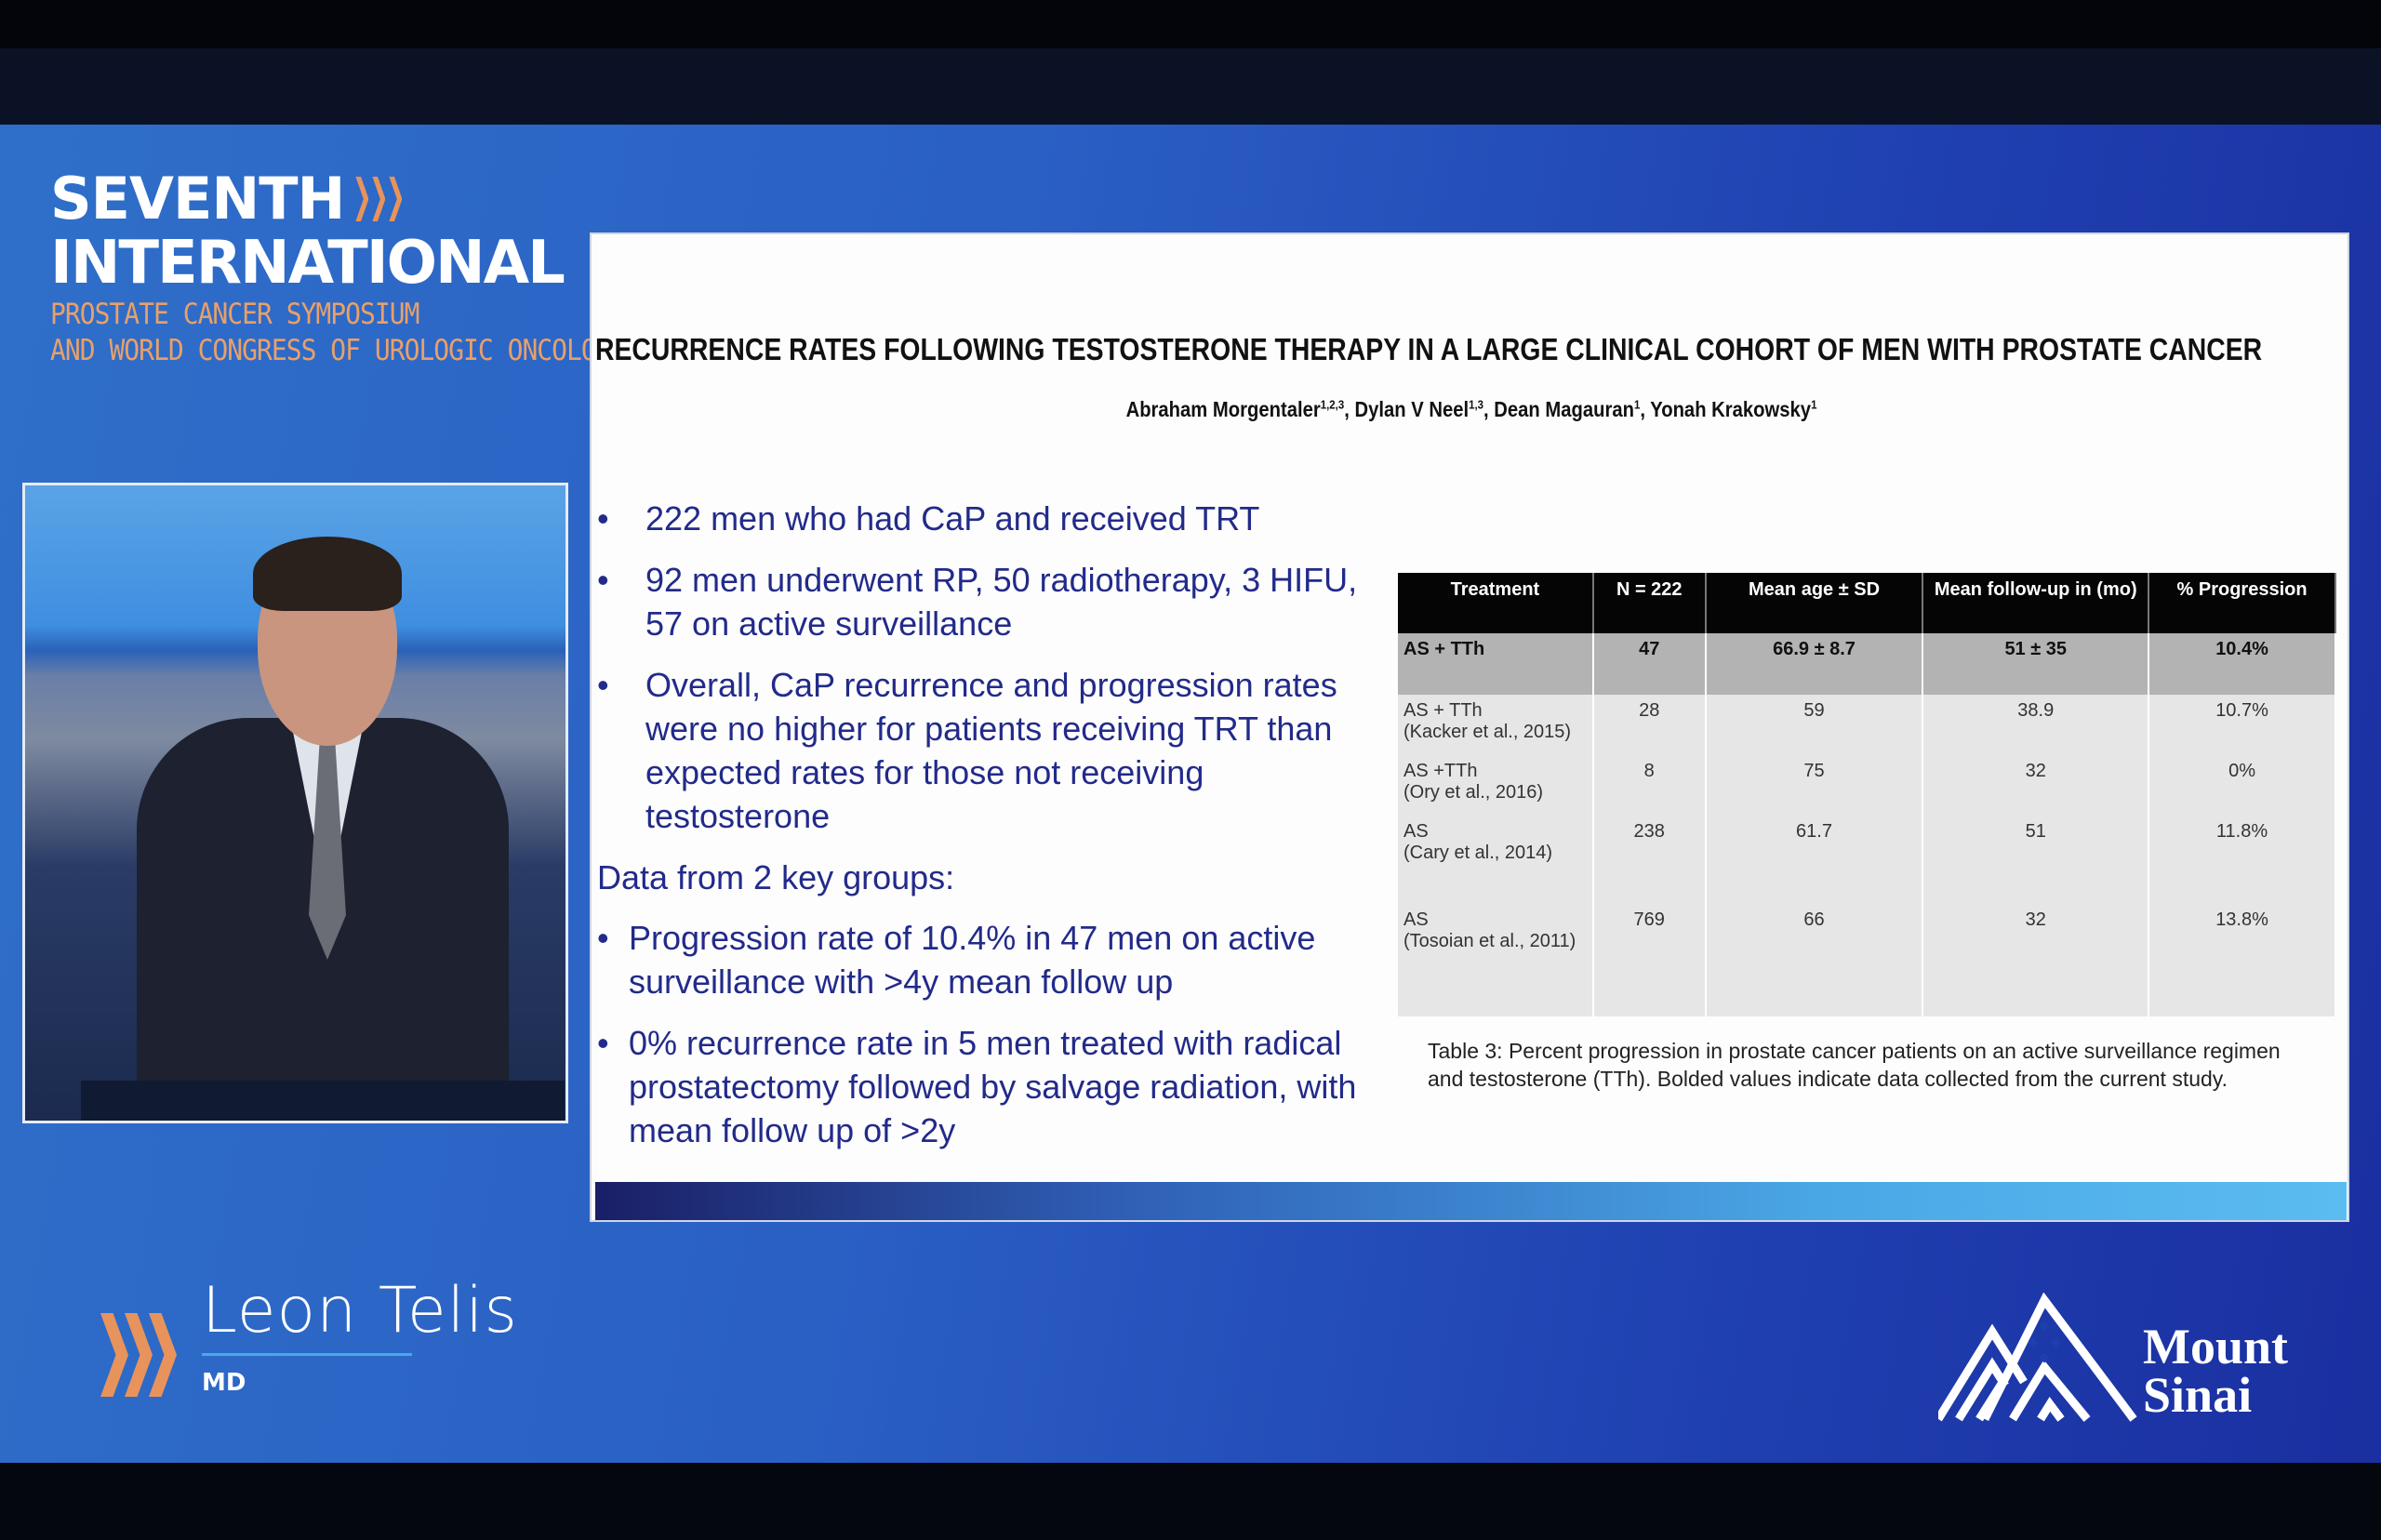 The image size is (2381, 1540). What do you see at coordinates (1190, 86) in the screenshot?
I see `top-band` at bounding box center [1190, 86].